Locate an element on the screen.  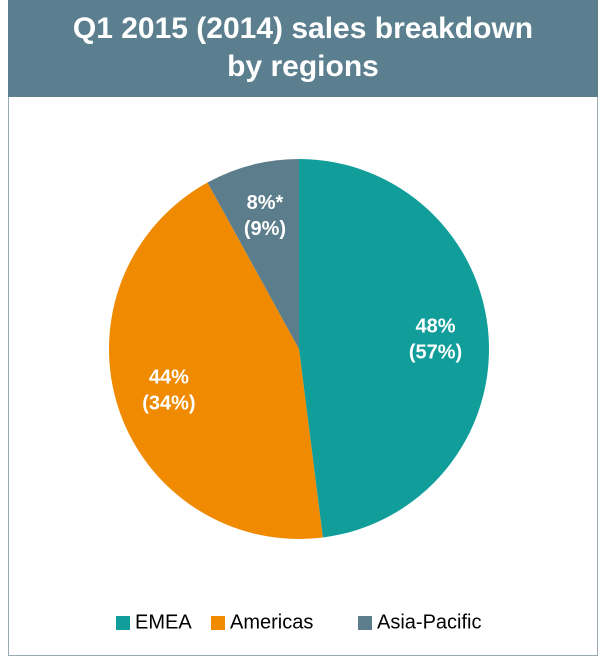
value-label: 8%* is located at coordinates (265, 203).